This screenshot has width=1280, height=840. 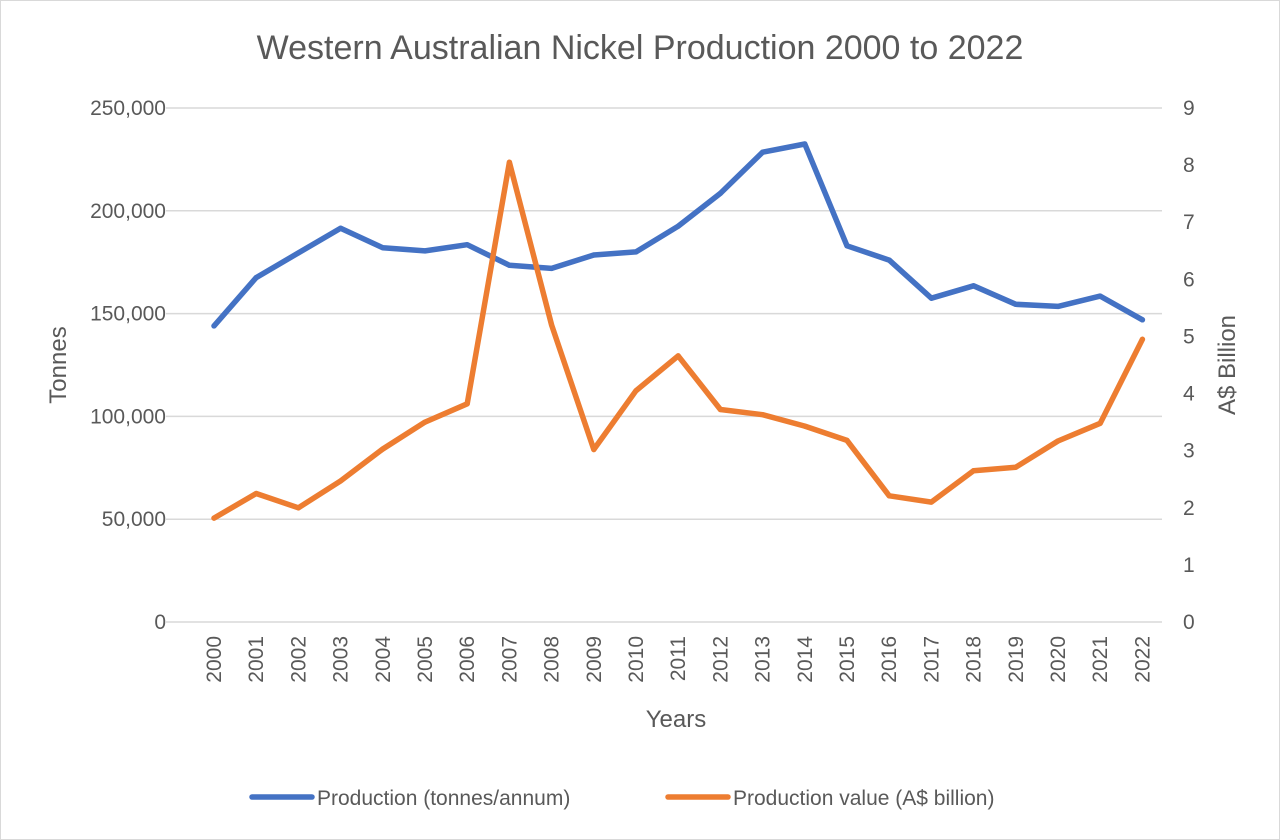 I want to click on x-tick-label: 2006, so click(x=467, y=659).